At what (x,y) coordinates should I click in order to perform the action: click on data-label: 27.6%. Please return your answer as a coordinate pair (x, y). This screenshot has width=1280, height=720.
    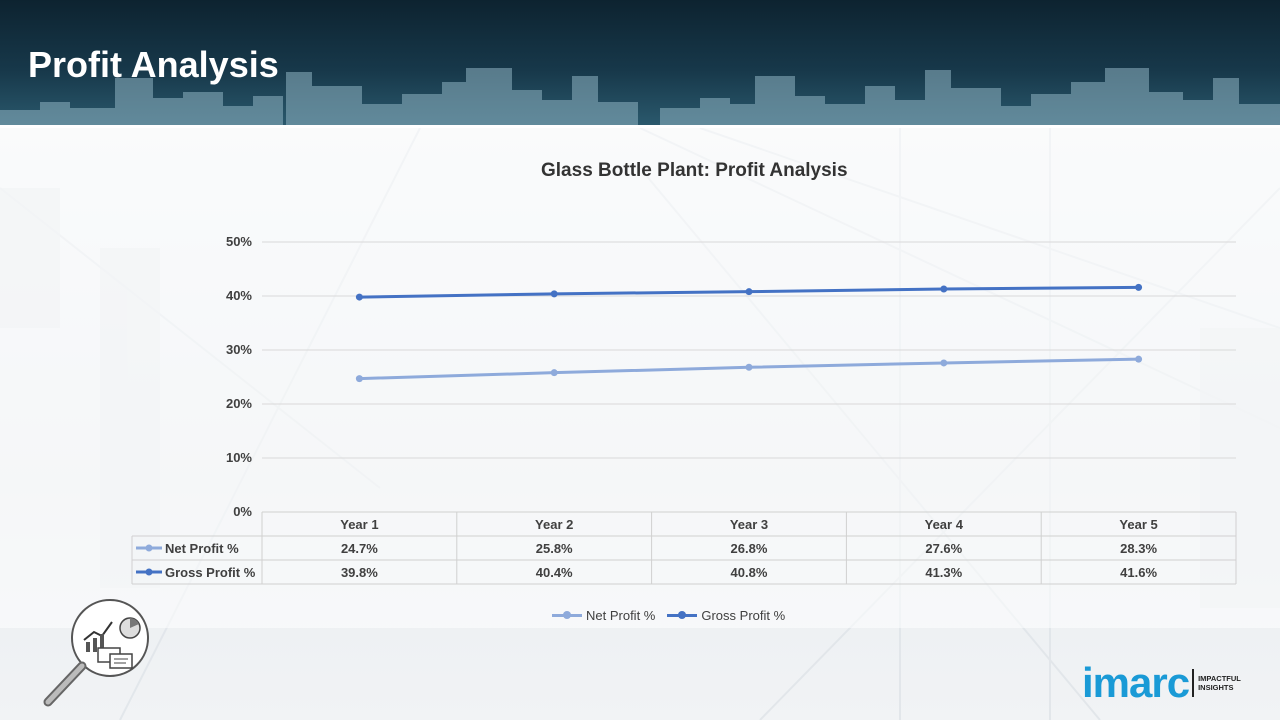
    Looking at the image, I should click on (944, 548).